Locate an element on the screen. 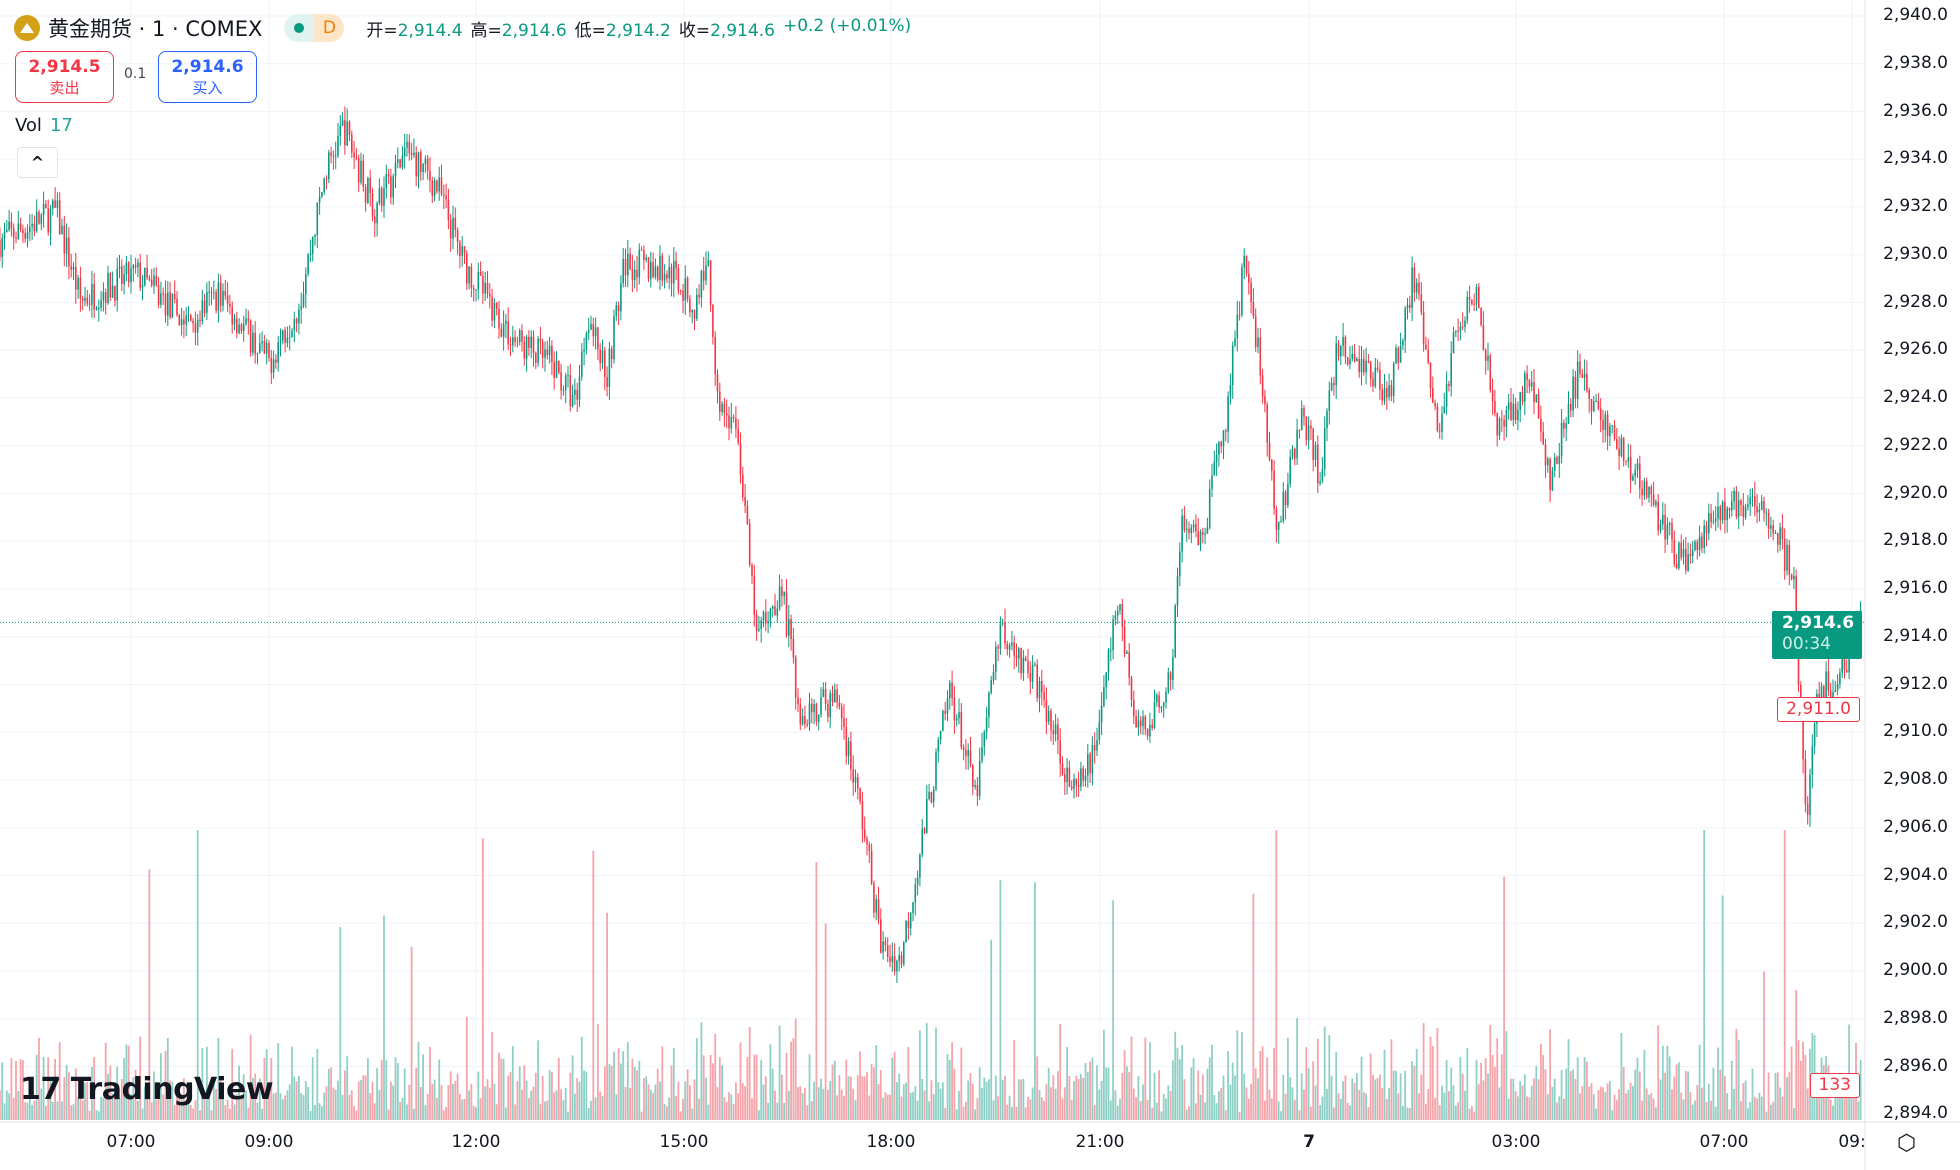 The image size is (1960, 1170). buy-button: 2,914.6 买入 is located at coordinates (207, 77).